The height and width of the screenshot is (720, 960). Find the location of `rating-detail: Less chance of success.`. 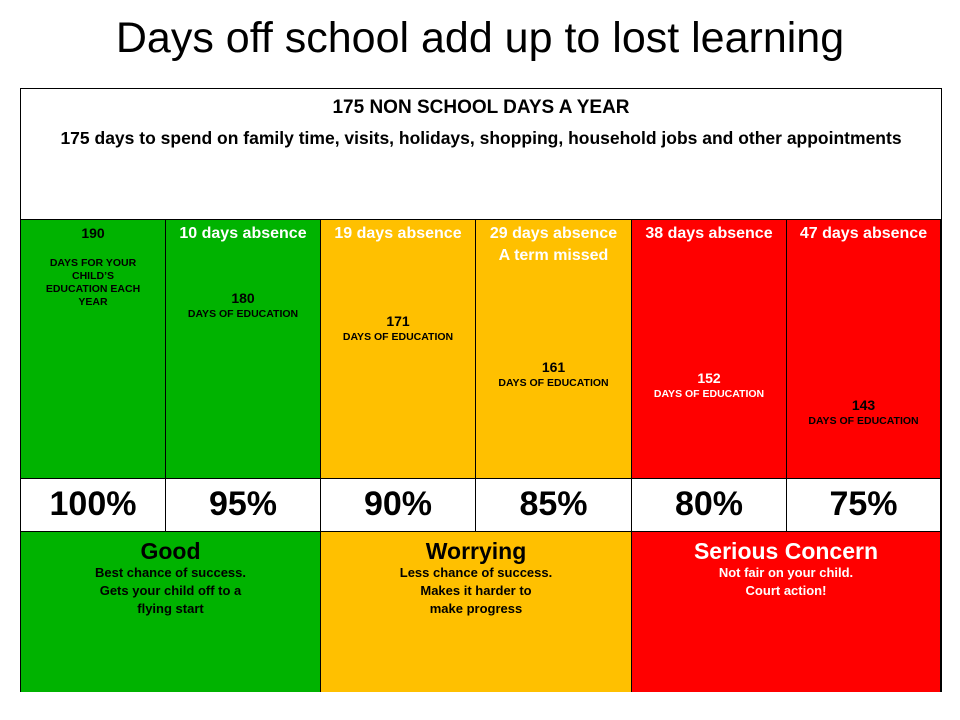

rating-detail: Less chance of success. is located at coordinates (476, 572).